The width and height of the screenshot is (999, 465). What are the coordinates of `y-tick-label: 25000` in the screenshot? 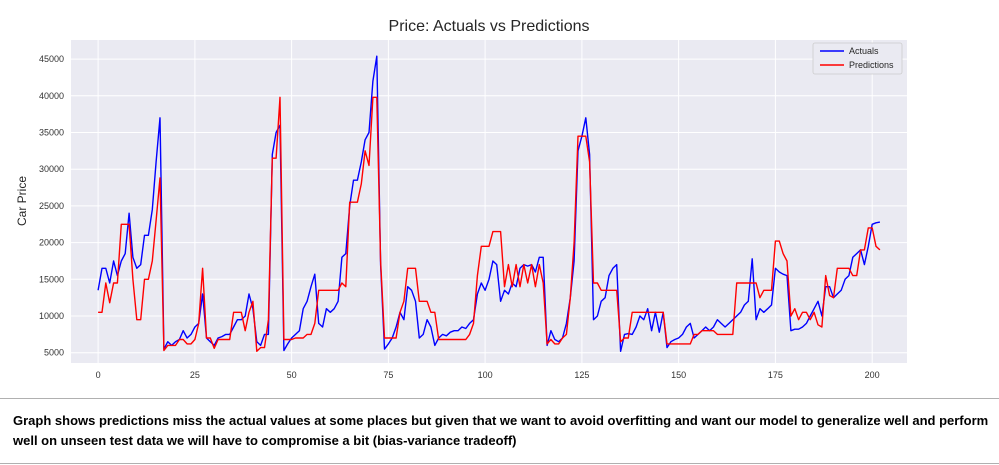 It's located at (51, 206).